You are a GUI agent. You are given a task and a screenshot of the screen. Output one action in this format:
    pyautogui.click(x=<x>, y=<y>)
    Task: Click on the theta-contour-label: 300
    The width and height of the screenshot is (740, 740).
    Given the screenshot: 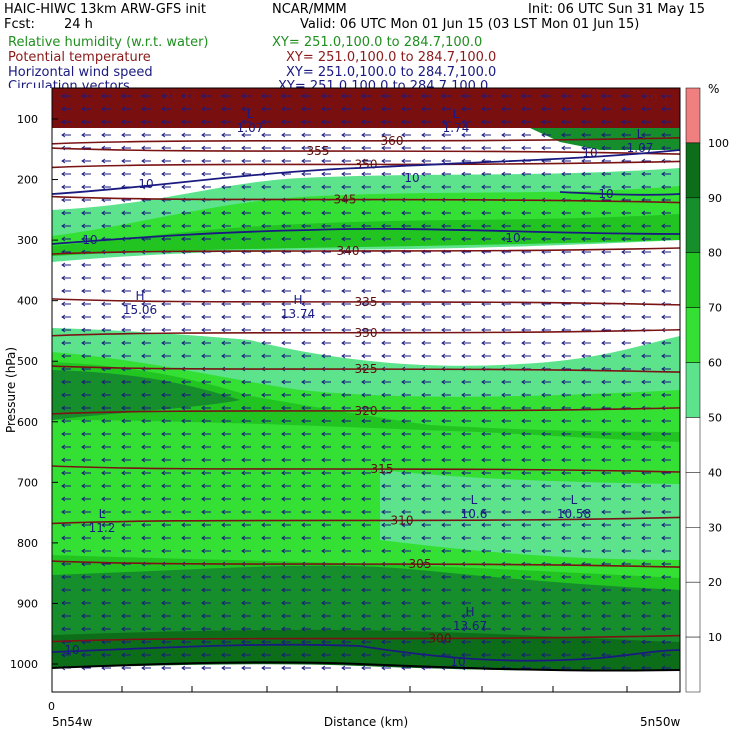 What is the action you would take?
    pyautogui.click(x=440, y=639)
    